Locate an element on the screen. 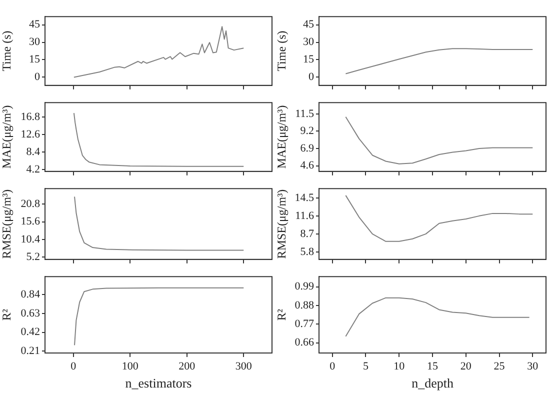  x-tick-label: 20 is located at coordinates (466, 366).